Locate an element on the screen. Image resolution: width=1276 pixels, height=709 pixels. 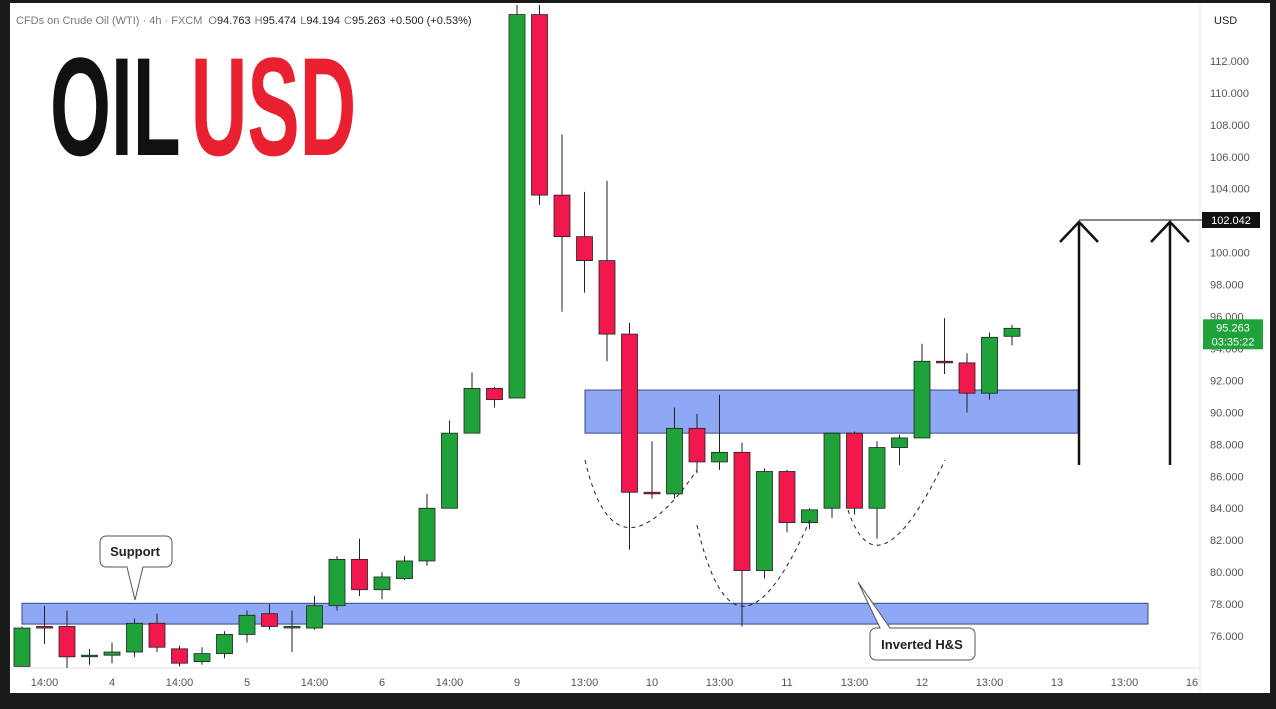
ohlc-value: 95.474 is located at coordinates (280, 21).